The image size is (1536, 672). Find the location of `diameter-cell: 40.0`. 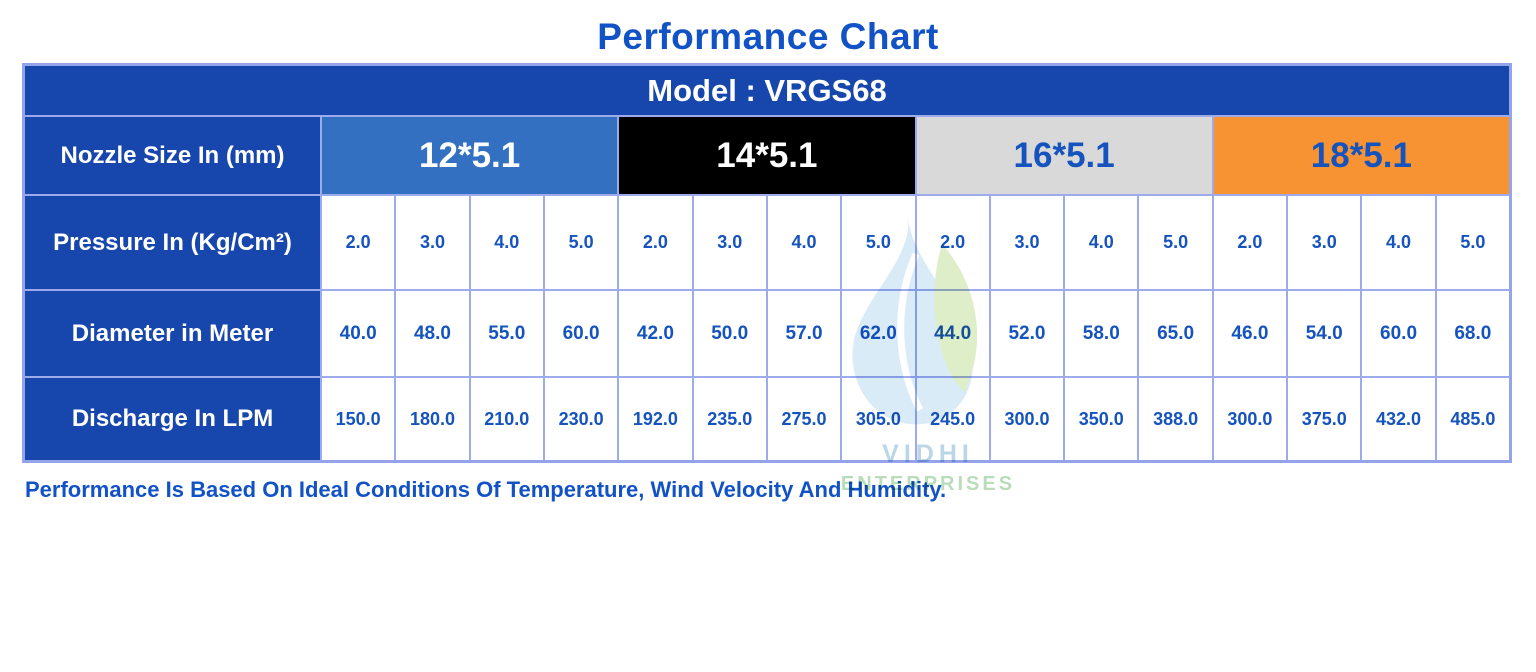

diameter-cell: 40.0 is located at coordinates (358, 333).